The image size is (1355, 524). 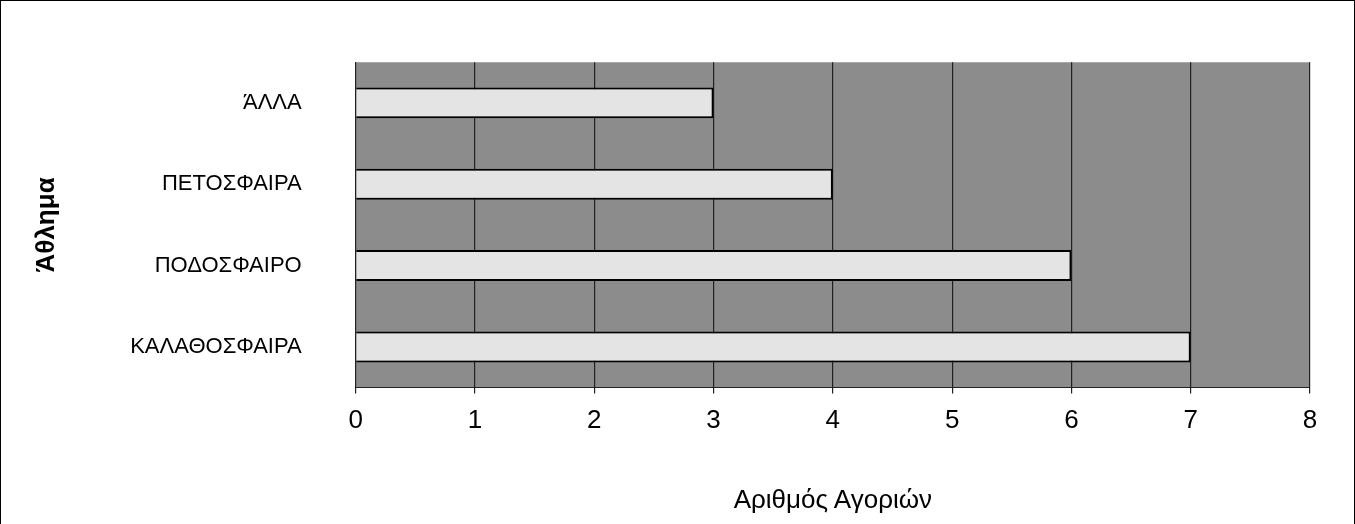 What do you see at coordinates (44, 225) in the screenshot?
I see `y-axis-title: Άθλημα` at bounding box center [44, 225].